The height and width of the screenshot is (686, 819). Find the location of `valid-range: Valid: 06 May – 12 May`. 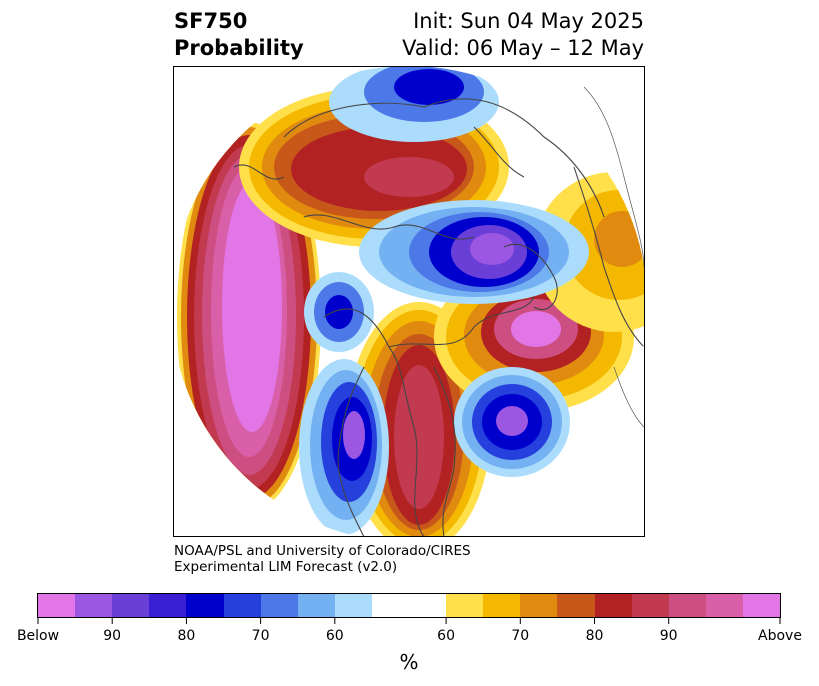

valid-range: Valid: 06 May – 12 May is located at coordinates (523, 48).